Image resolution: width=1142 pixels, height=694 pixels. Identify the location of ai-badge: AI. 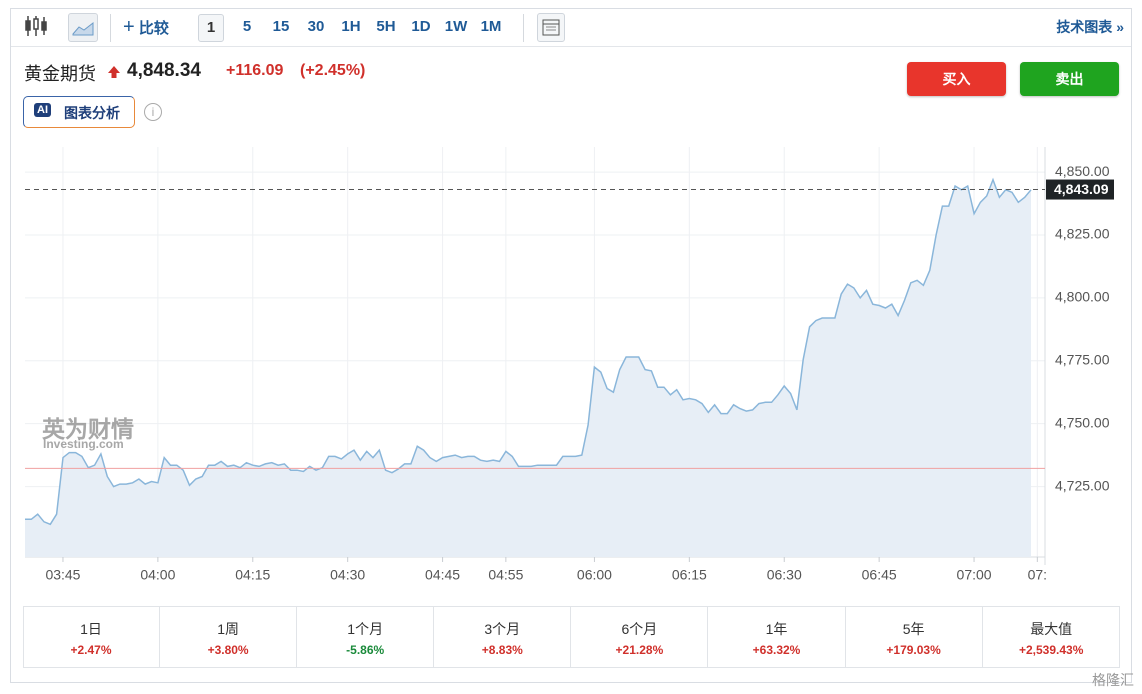
(42, 110).